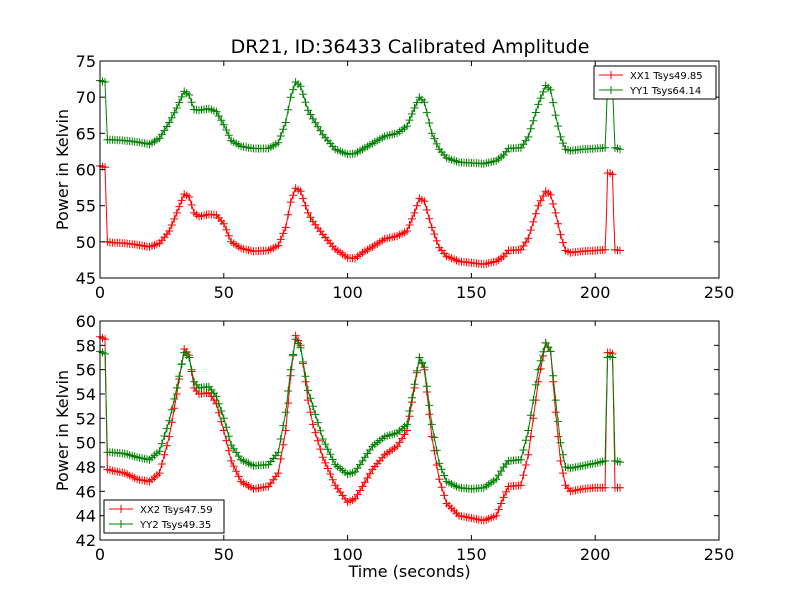 The image size is (800, 600). Describe the element at coordinates (408, 571) in the screenshot. I see `x-axis-label: Time (seconds)` at that location.